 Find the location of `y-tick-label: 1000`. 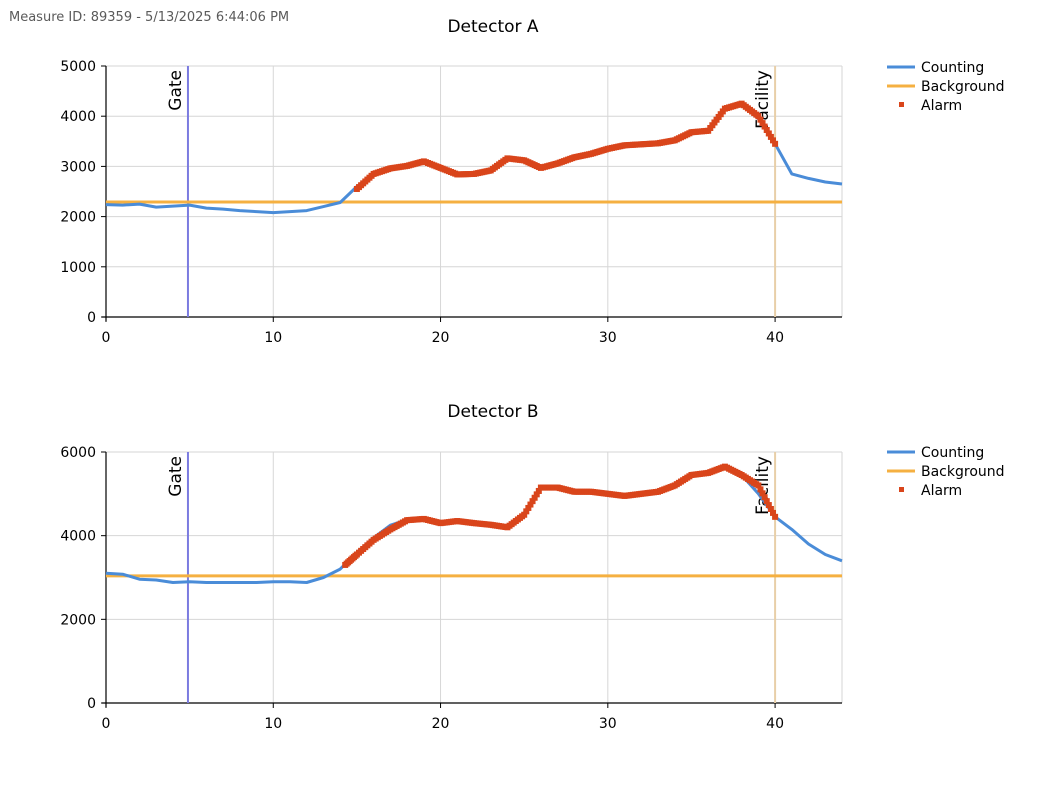

y-tick-label: 1000 is located at coordinates (78, 268).